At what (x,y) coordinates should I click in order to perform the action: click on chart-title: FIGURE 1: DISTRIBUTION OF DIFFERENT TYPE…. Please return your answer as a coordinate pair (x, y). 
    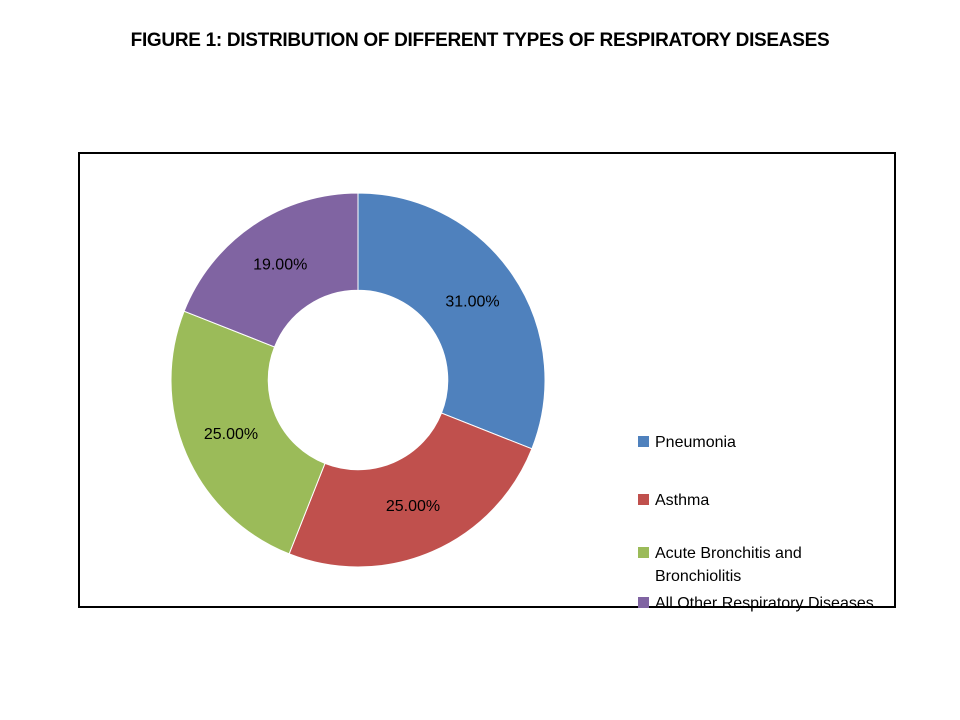
    Looking at the image, I should click on (480, 40).